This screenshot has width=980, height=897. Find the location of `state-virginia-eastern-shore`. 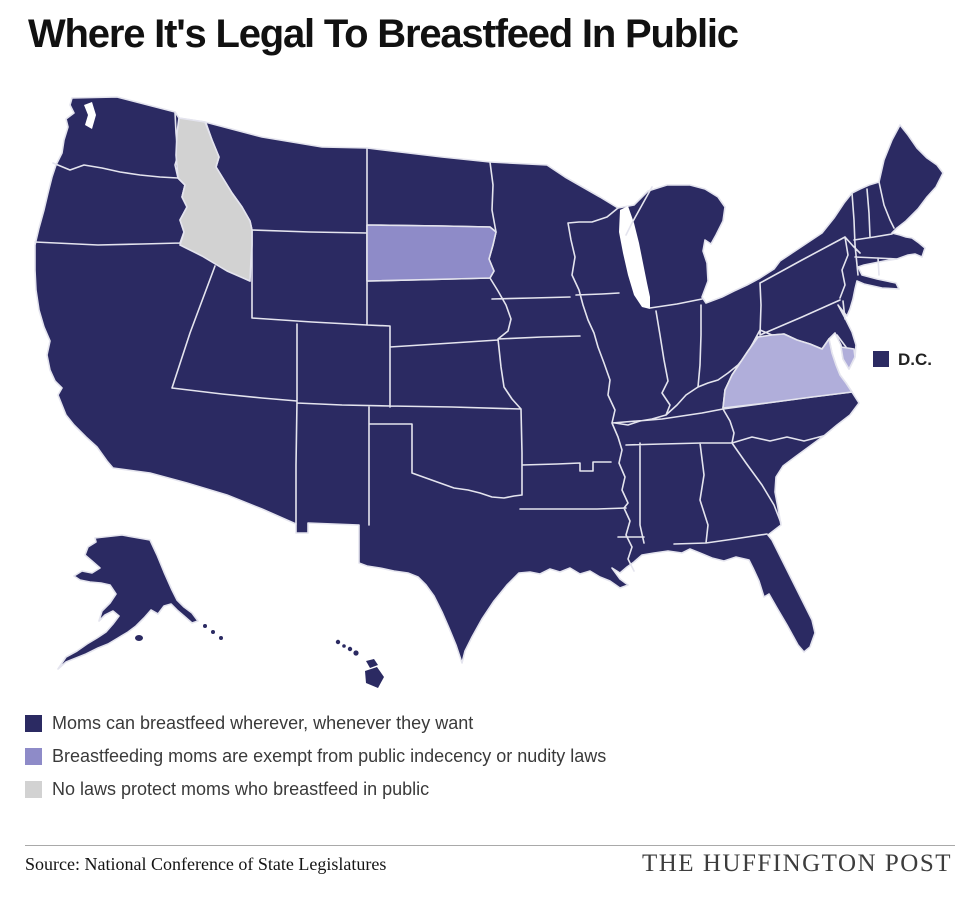

state-virginia-eastern-shore is located at coordinates (848, 358).